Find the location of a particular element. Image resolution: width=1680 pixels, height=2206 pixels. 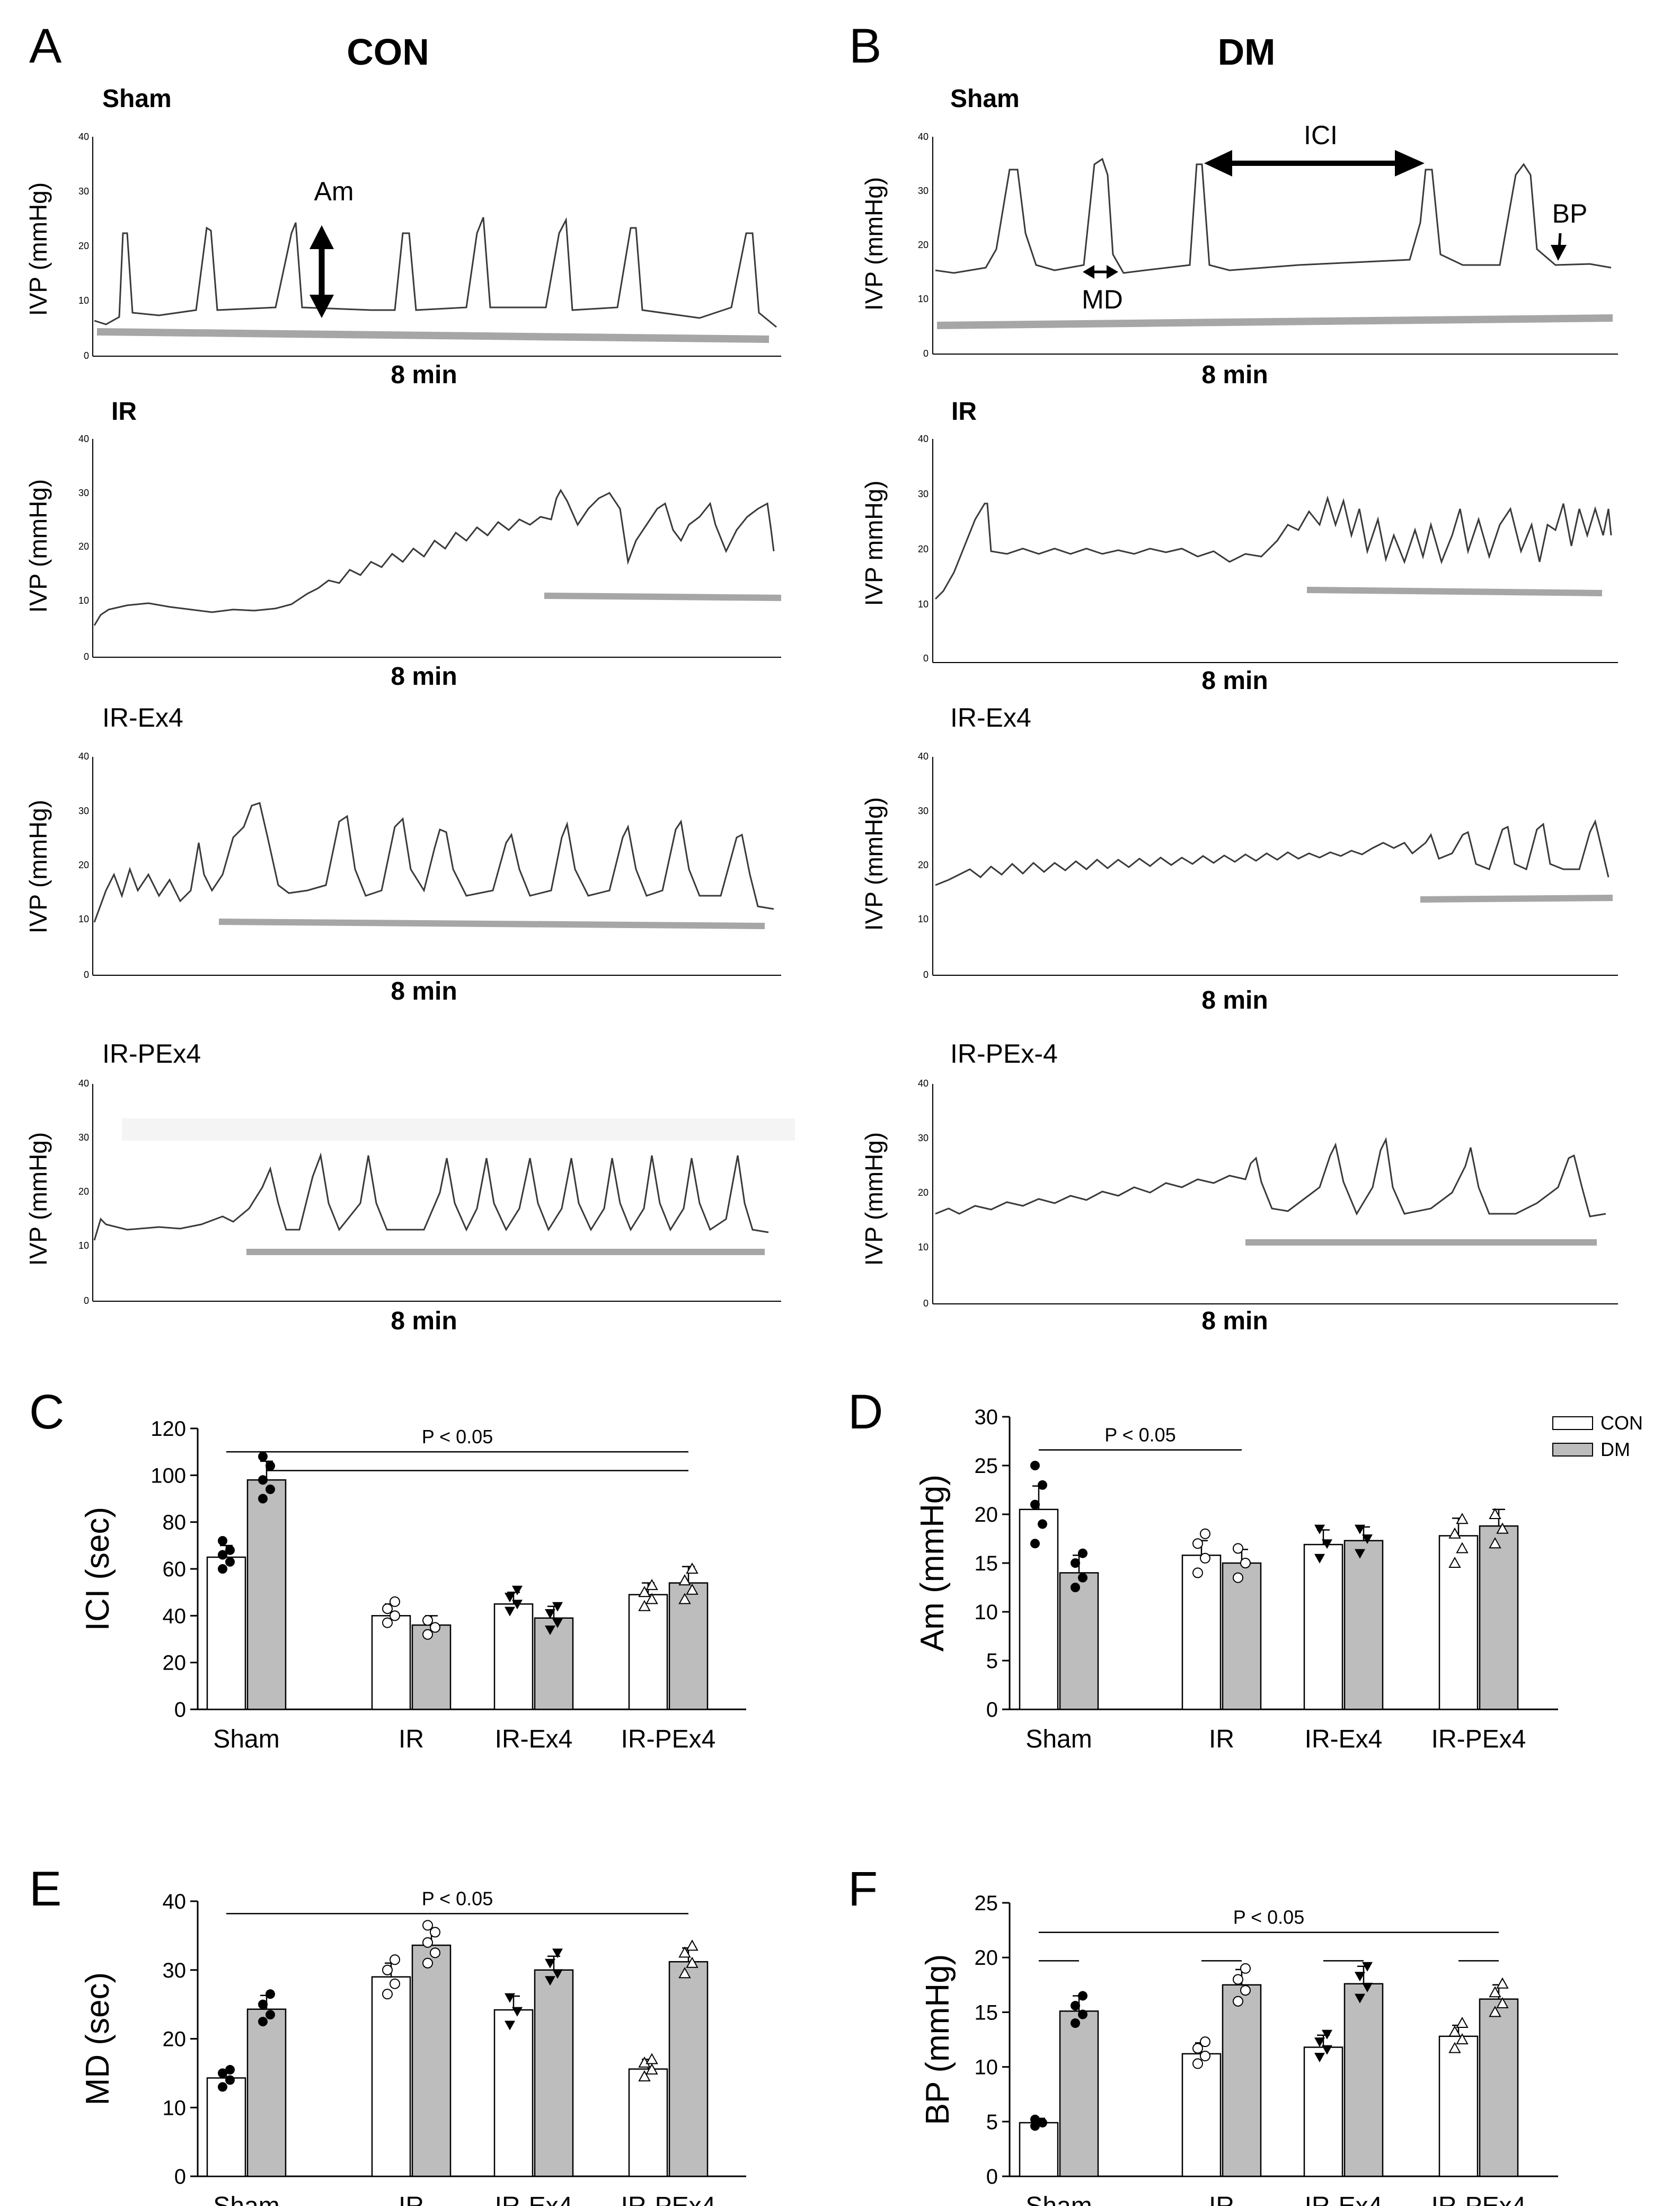

y-tick-label: 10 is located at coordinates (986, 1612).